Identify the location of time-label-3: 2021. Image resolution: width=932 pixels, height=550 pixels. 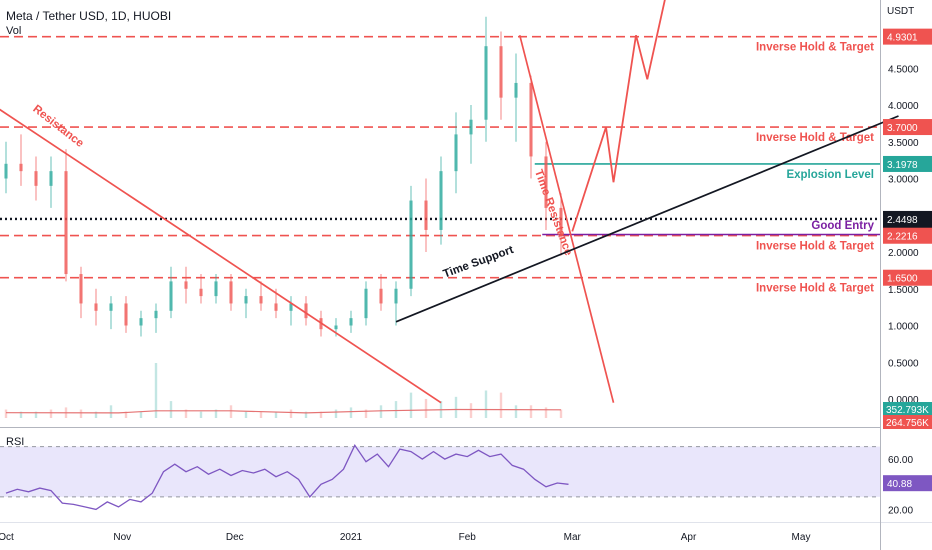
(351, 537).